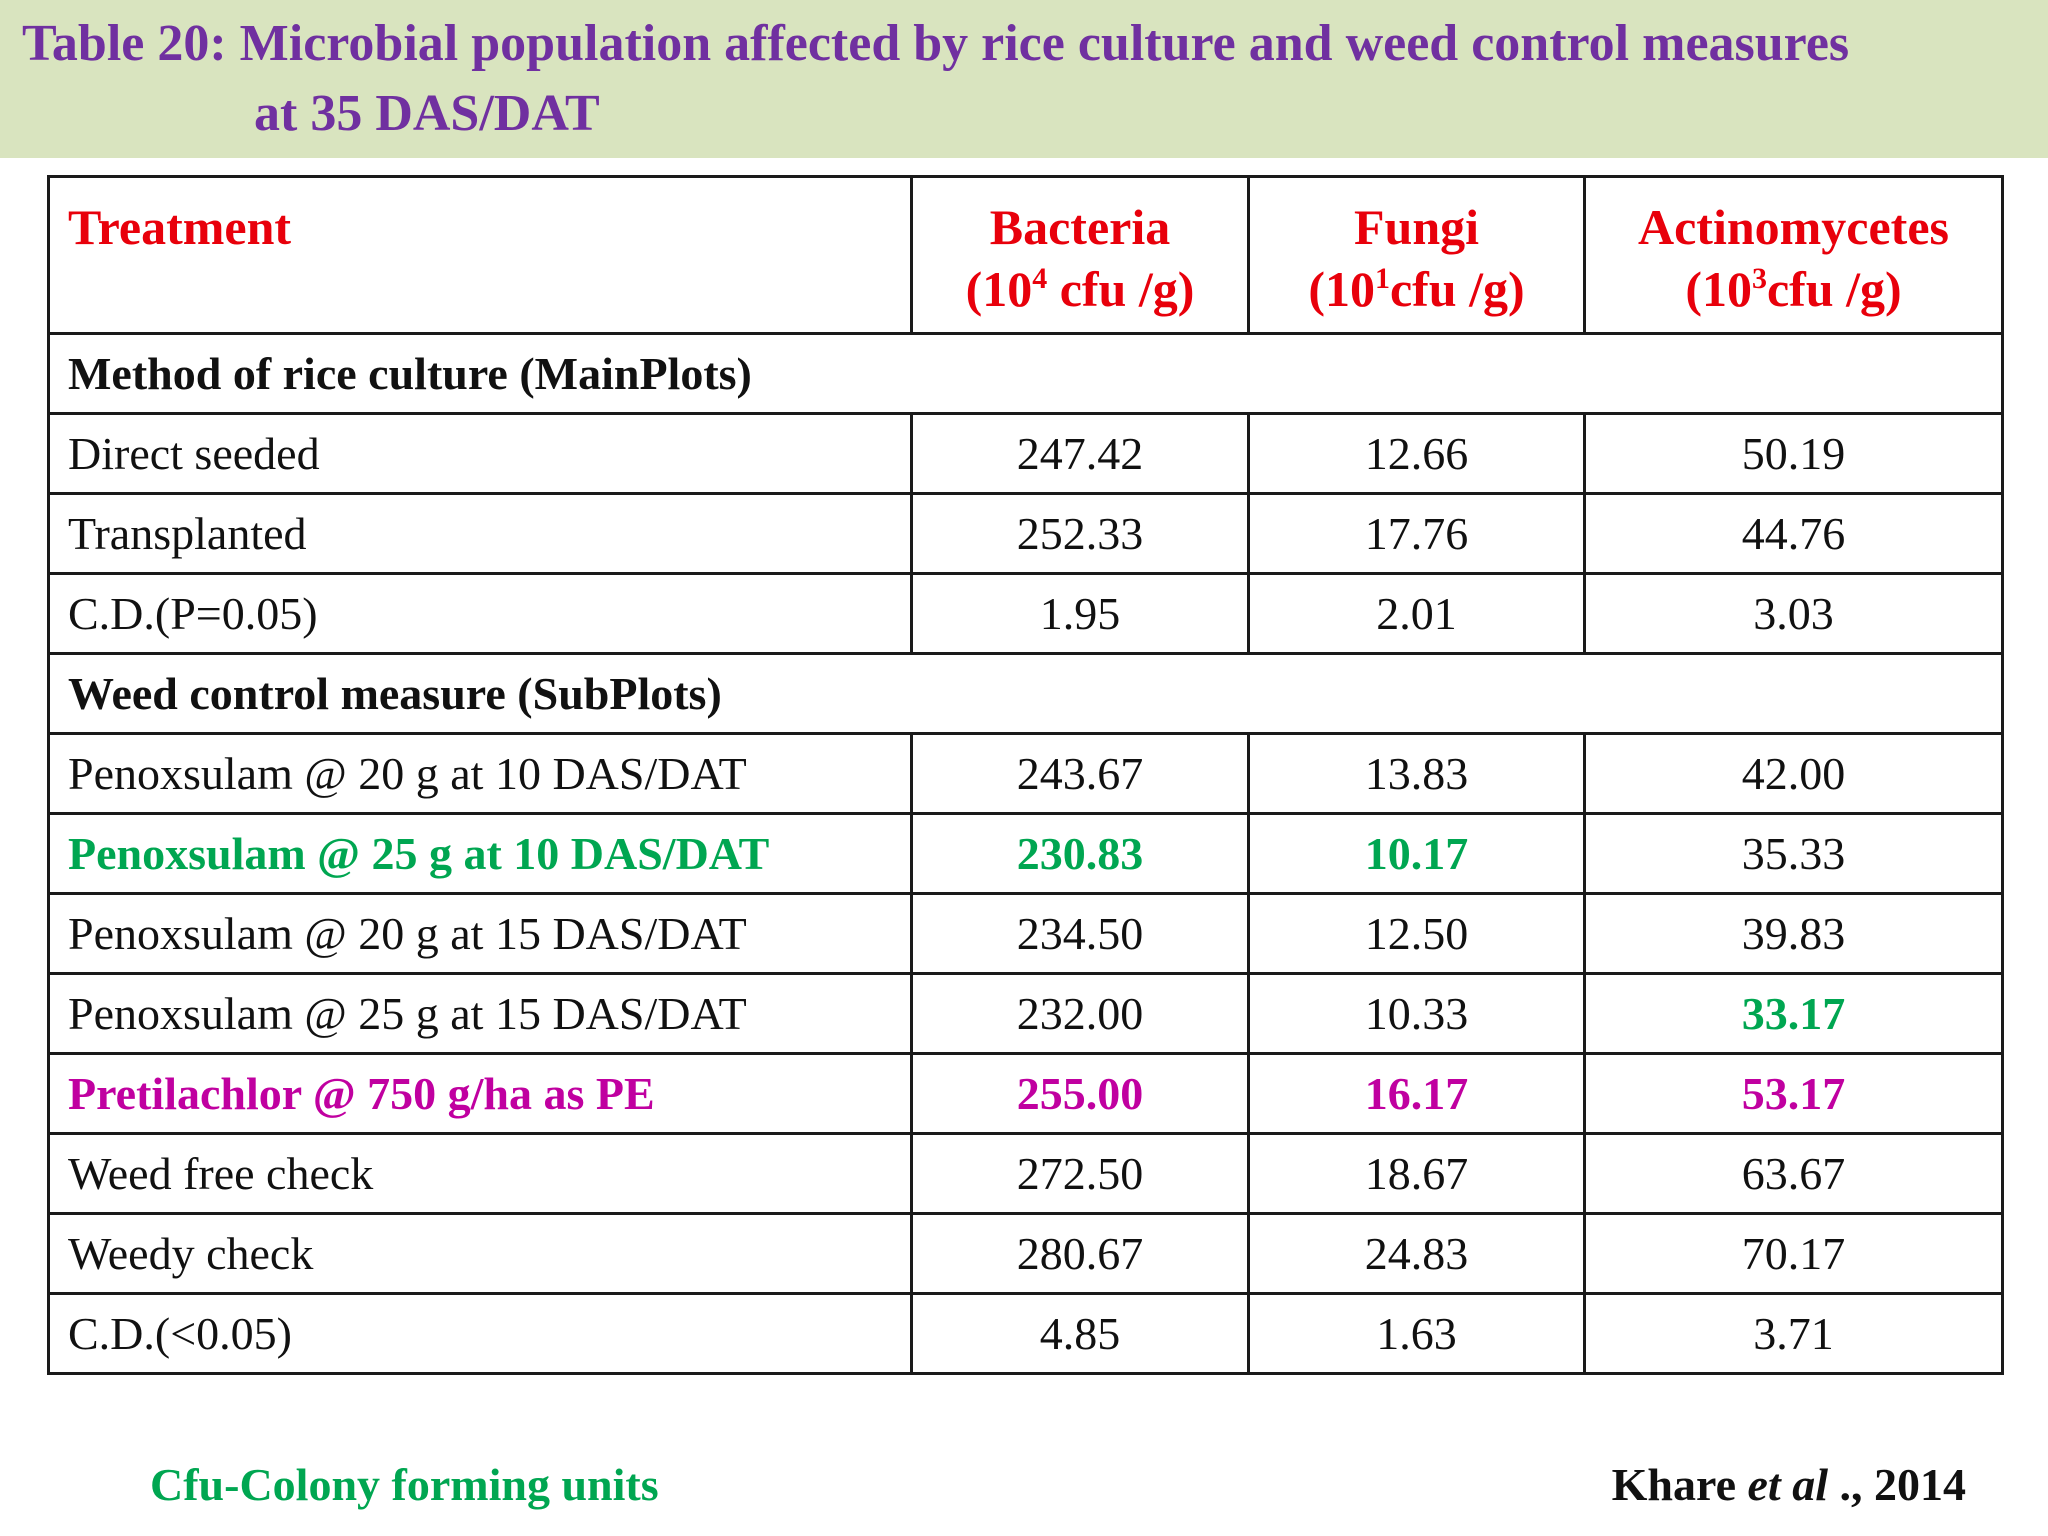  What do you see at coordinates (1416, 533) in the screenshot?
I see `fungi-cell: 17.76` at bounding box center [1416, 533].